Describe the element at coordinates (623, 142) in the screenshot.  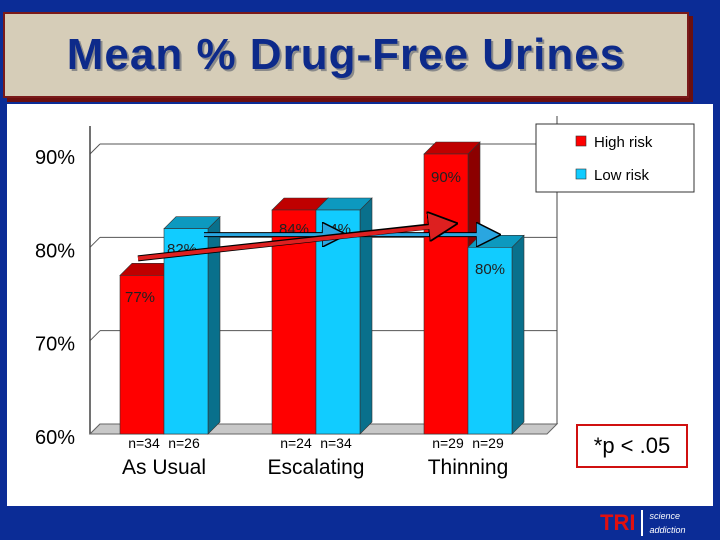
I see `legend-label-high: High risk` at that location.